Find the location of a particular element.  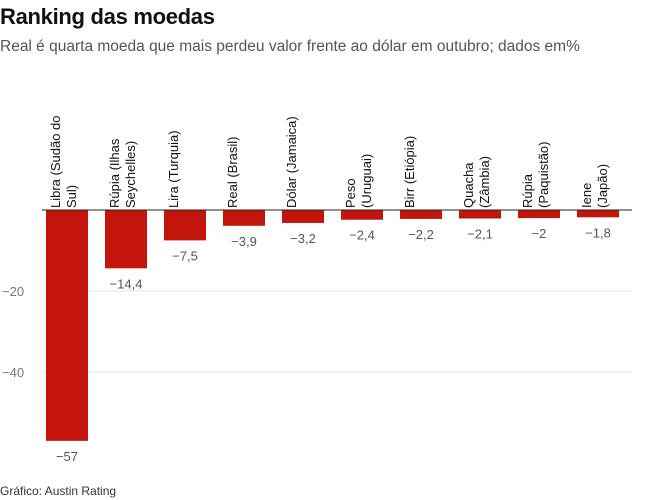

data-label: −2 is located at coordinates (539, 233).